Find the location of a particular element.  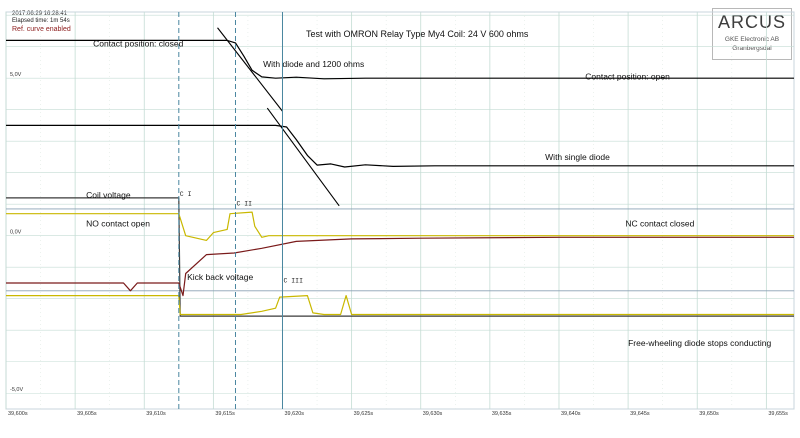

annotation-label: Coil voltage is located at coordinates (108, 195).